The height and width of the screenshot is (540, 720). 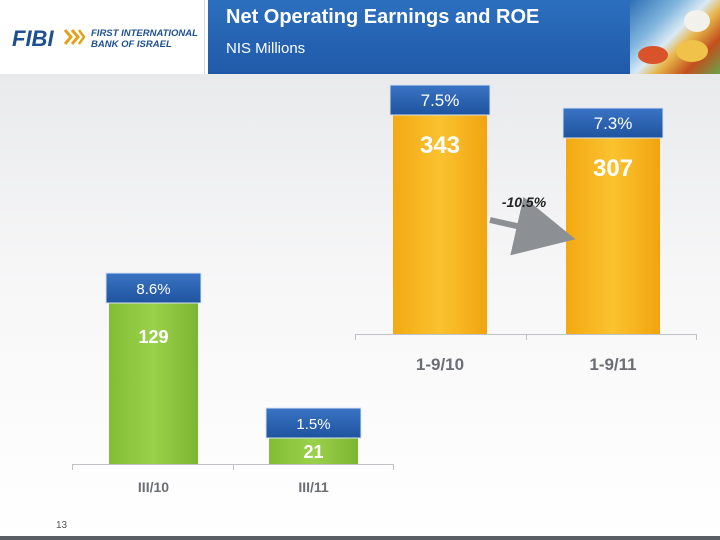 I want to click on bar-value-label: 129, so click(x=153, y=337).